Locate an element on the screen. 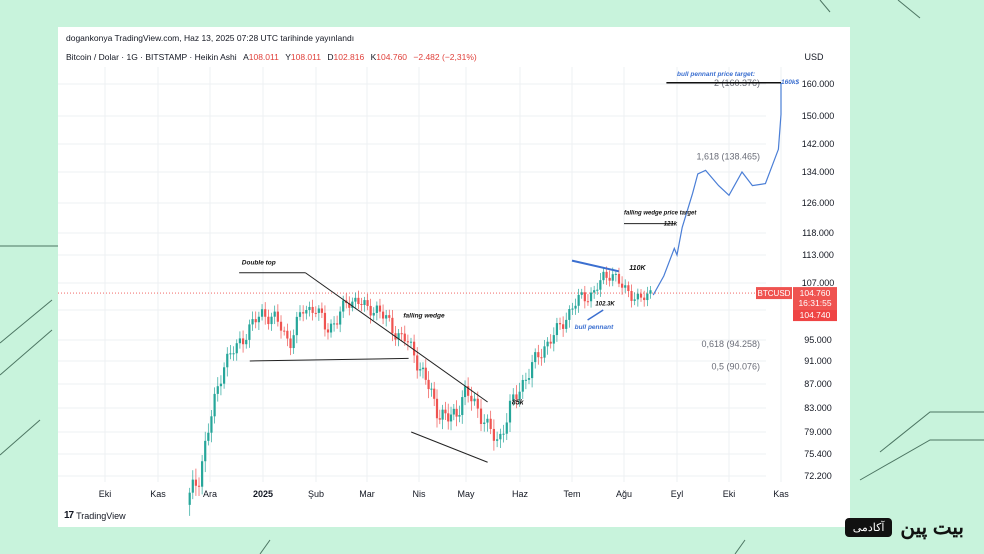  brand-badge: آکادمی is located at coordinates (868, 527).